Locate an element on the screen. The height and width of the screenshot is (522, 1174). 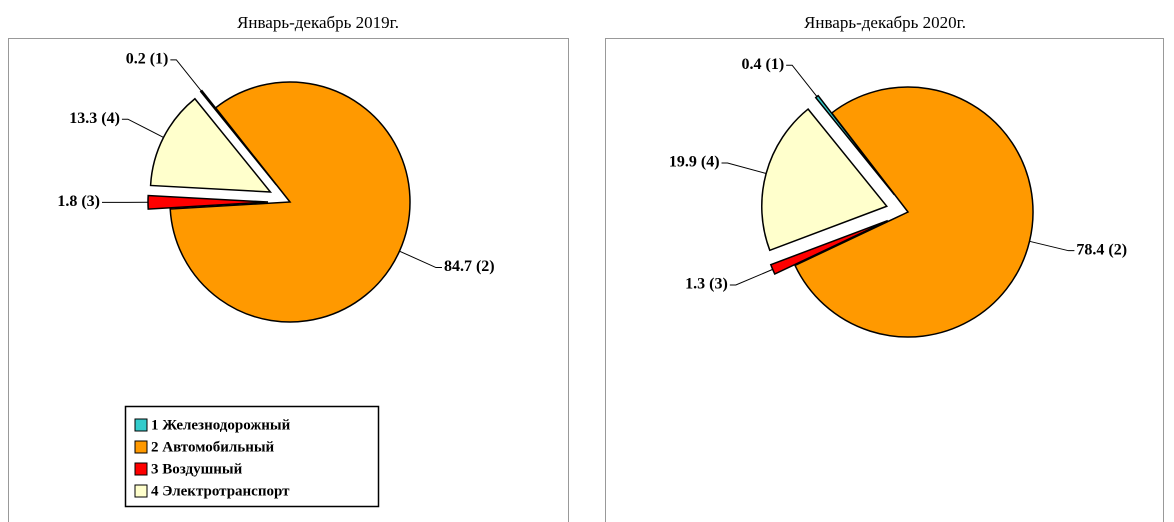
data-label: 78.4 (2) is located at coordinates (1101, 249).